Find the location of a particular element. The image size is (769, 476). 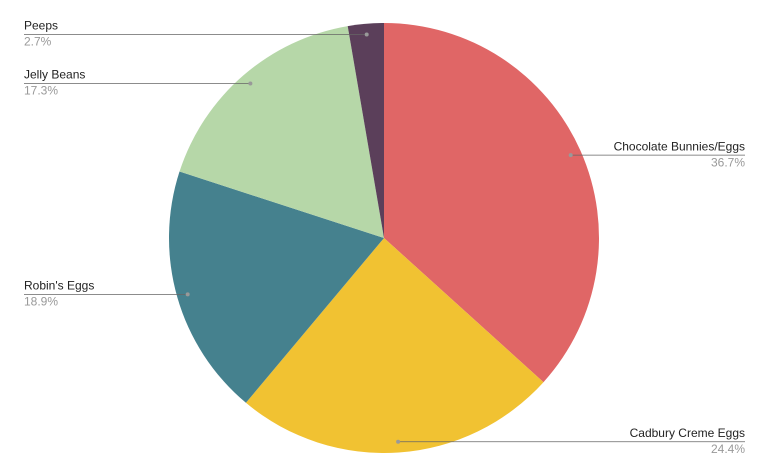

slice-label: Jelly Beans is located at coordinates (54, 75).